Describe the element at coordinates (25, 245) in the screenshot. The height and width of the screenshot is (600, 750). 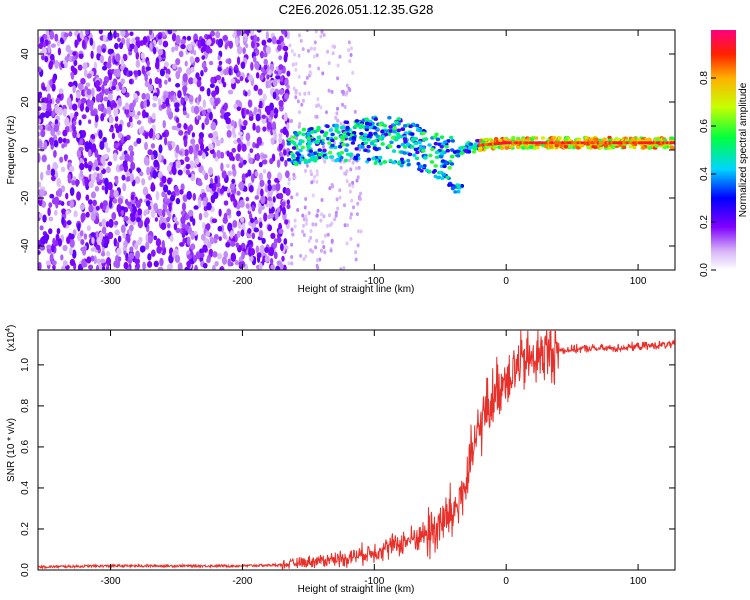
I see `y-tick-label: -40` at that location.